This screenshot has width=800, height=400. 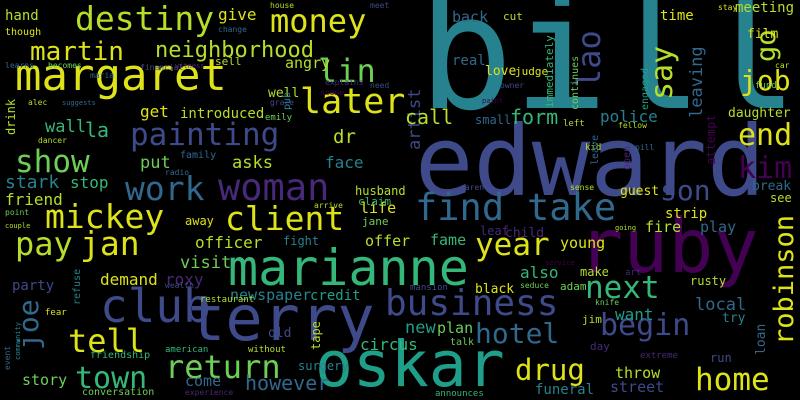 What do you see at coordinates (352, 102) in the screenshot?
I see `word: later` at bounding box center [352, 102].